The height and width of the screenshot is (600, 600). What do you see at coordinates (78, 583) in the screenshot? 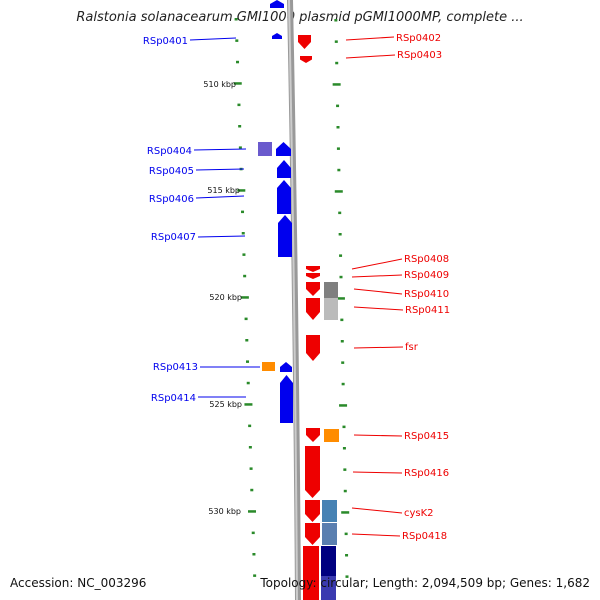
I see `accession-text: Accession: NC_003296` at bounding box center [78, 583].